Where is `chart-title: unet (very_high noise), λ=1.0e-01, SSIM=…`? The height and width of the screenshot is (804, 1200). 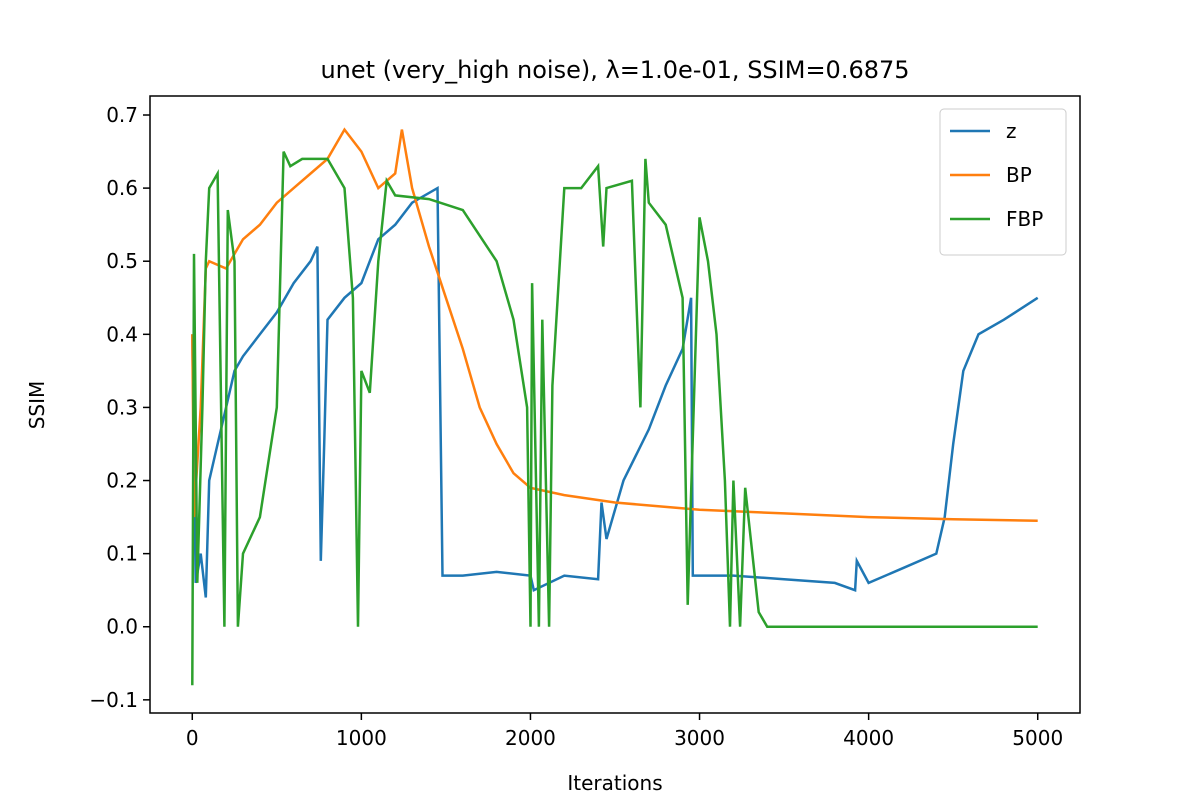
chart-title: unet (very_high noise), λ=1.0e-01, SSIM=… is located at coordinates (614, 70).